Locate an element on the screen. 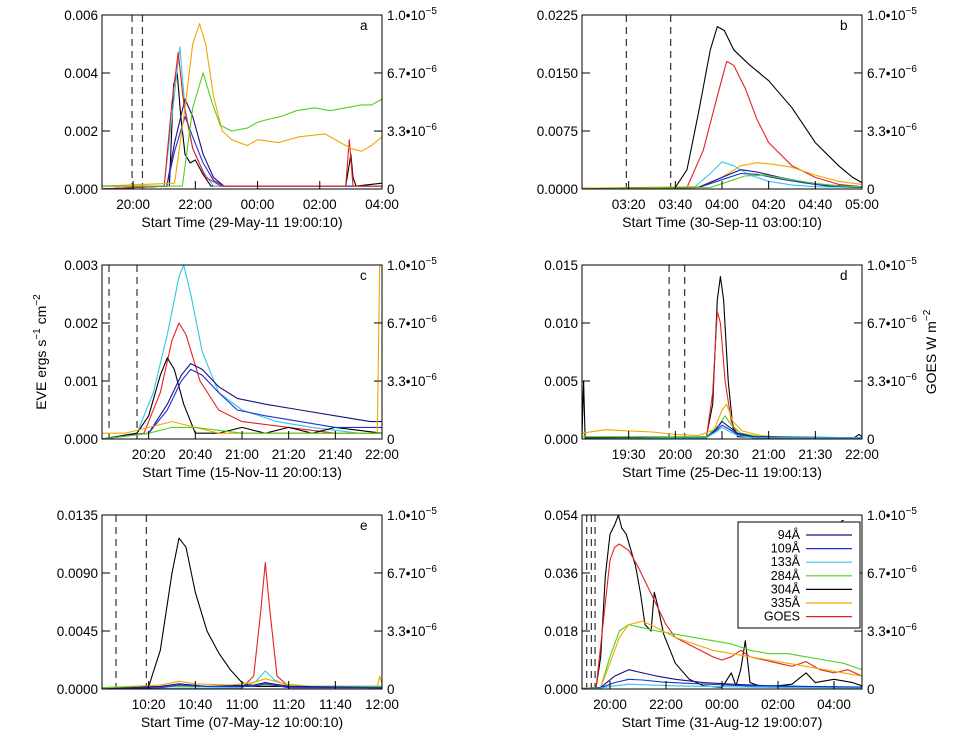 The width and height of the screenshot is (967, 747). right-axis-title: GOES W m−2 is located at coordinates (930, 351).